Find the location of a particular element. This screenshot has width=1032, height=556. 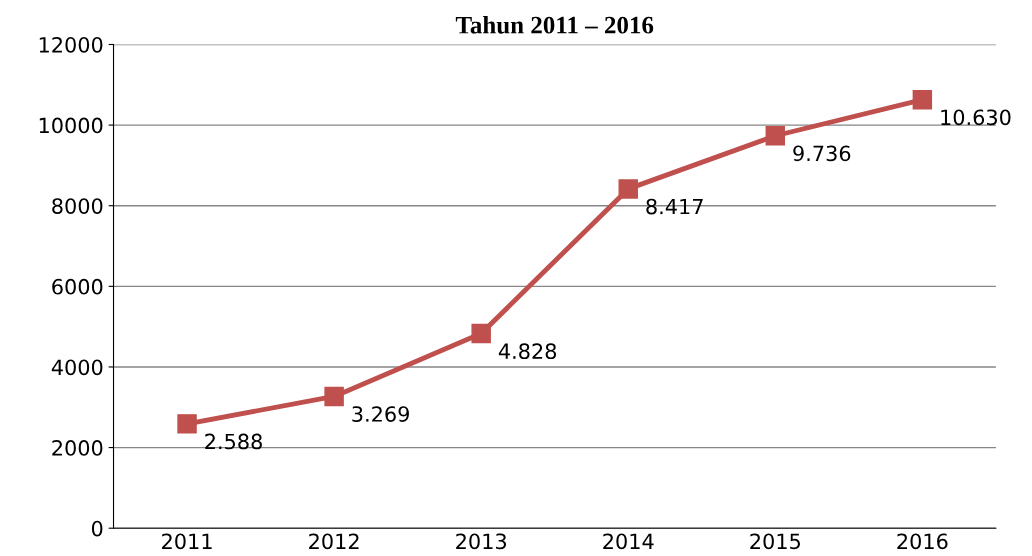

y-tick-label: 2000 is located at coordinates (77, 448).